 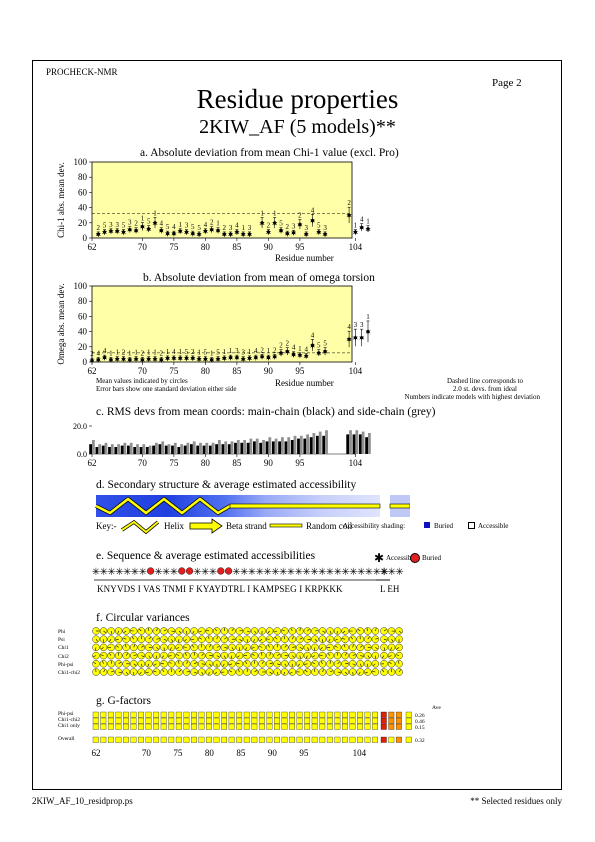 I want to click on omega-xtick-label: 95, so click(x=300, y=371).